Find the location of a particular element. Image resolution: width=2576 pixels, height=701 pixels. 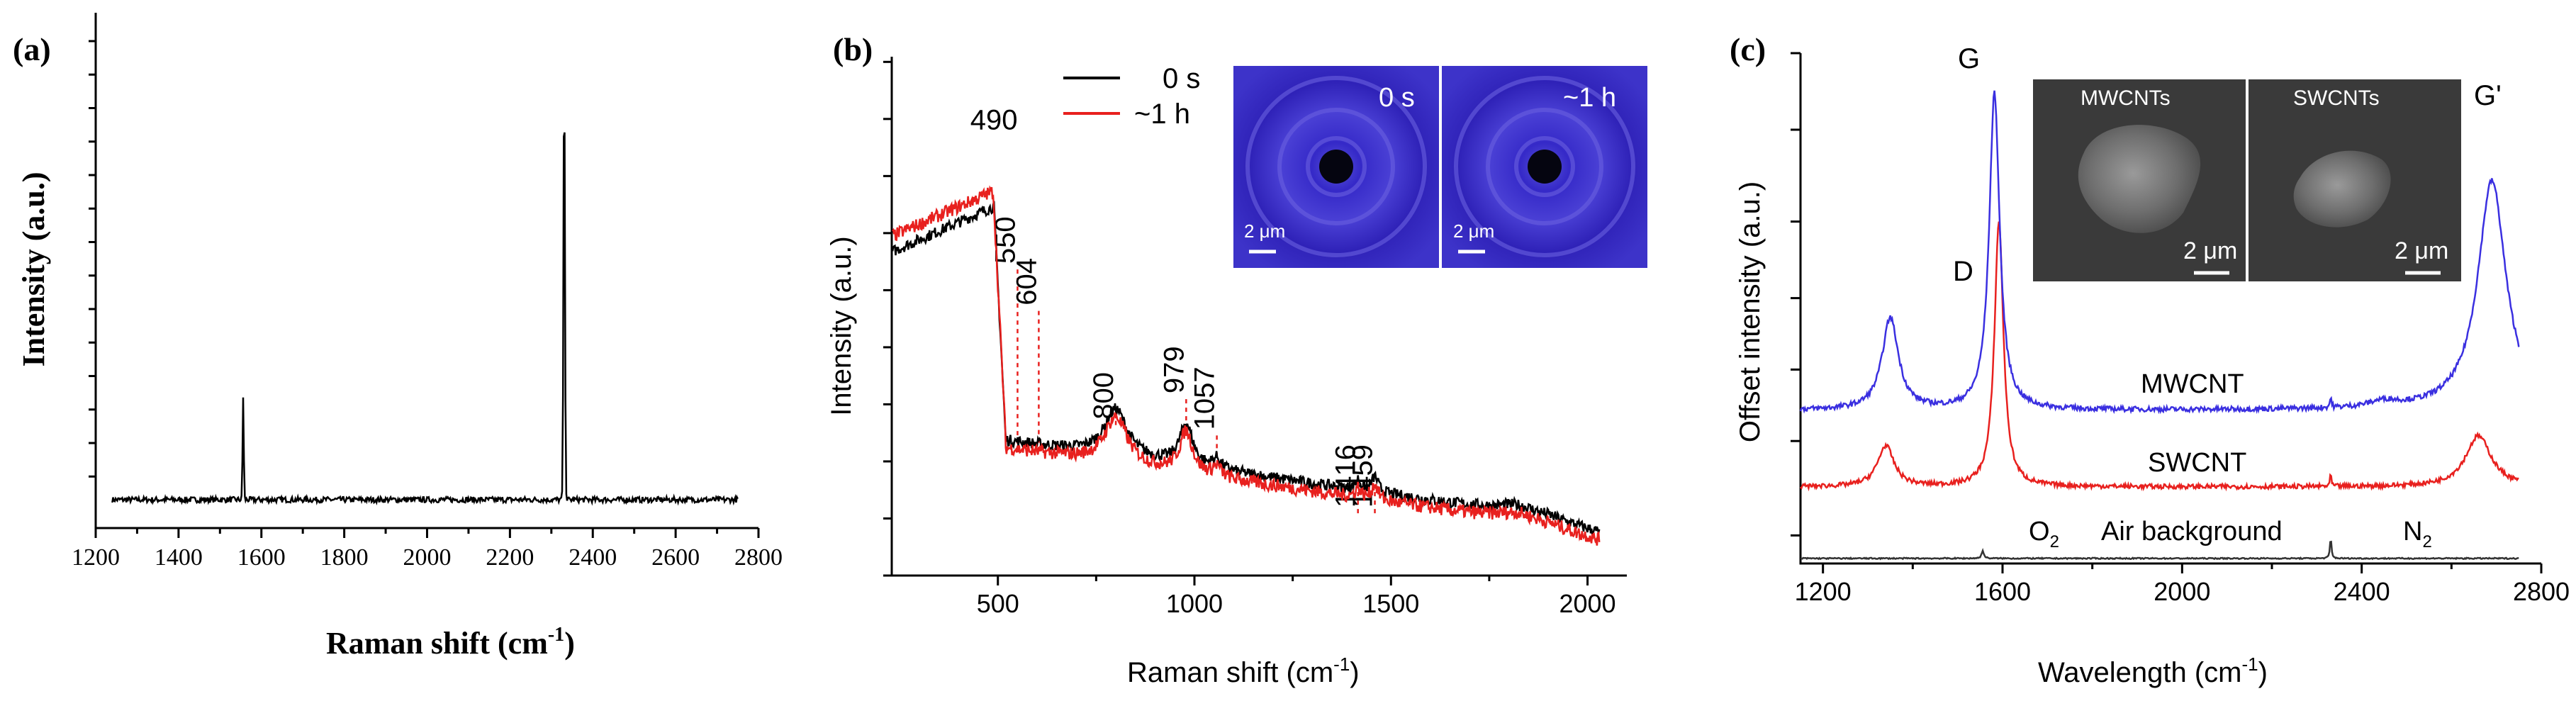

panel-c-series-swcnt is located at coordinates (2159, 356).